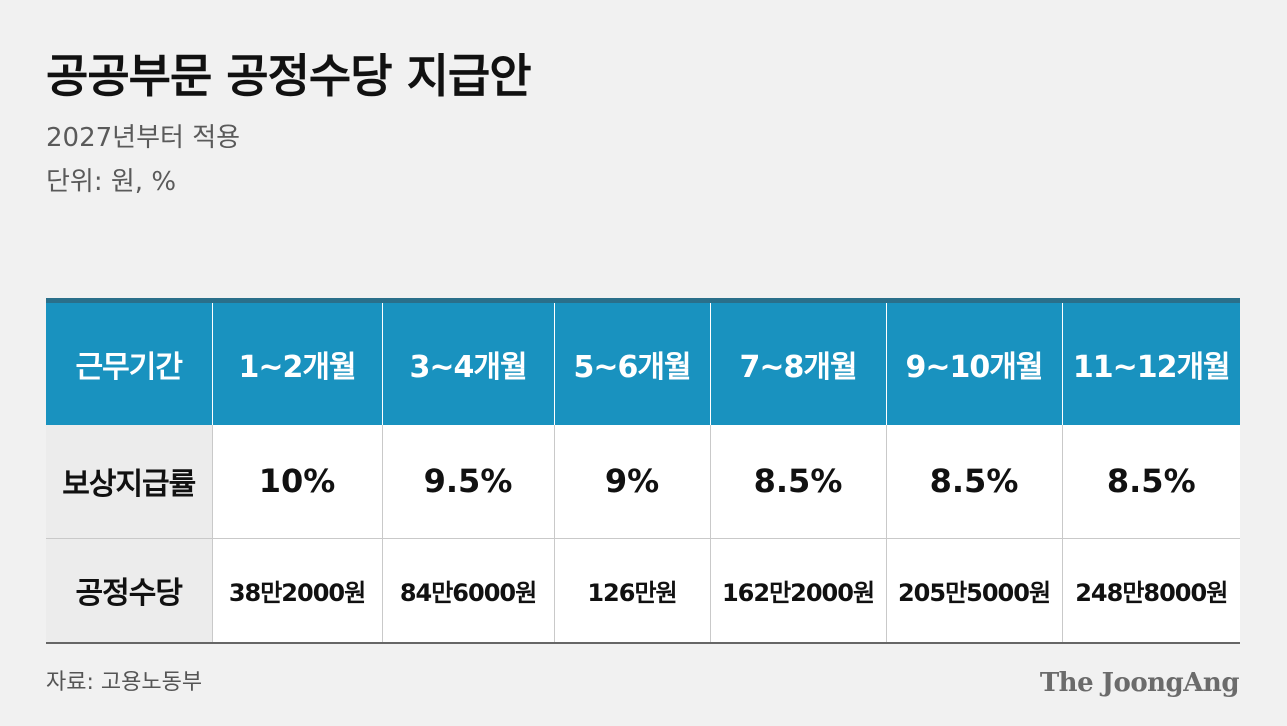 The image size is (1287, 726). I want to click on header-cell: 1~2개월, so click(296, 361).